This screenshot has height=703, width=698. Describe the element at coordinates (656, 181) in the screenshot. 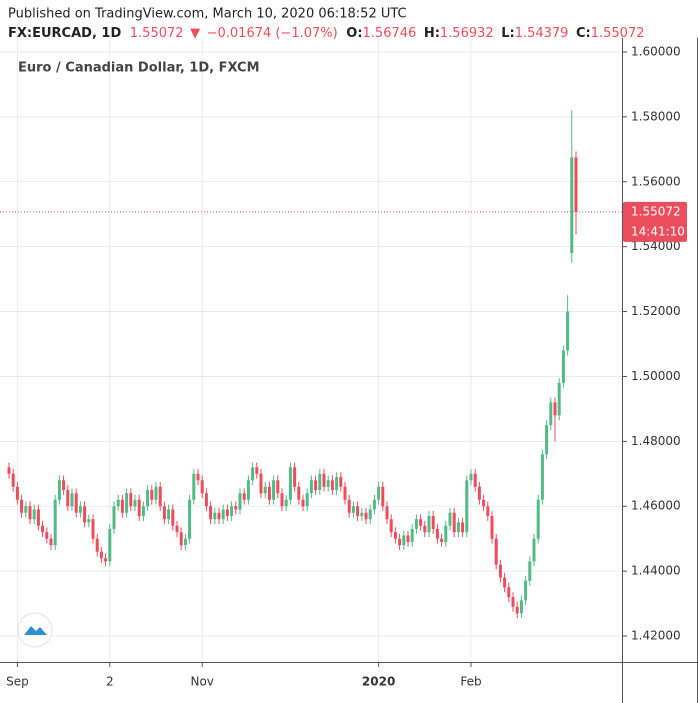

I see `y-tick-label: 1.56000` at that location.